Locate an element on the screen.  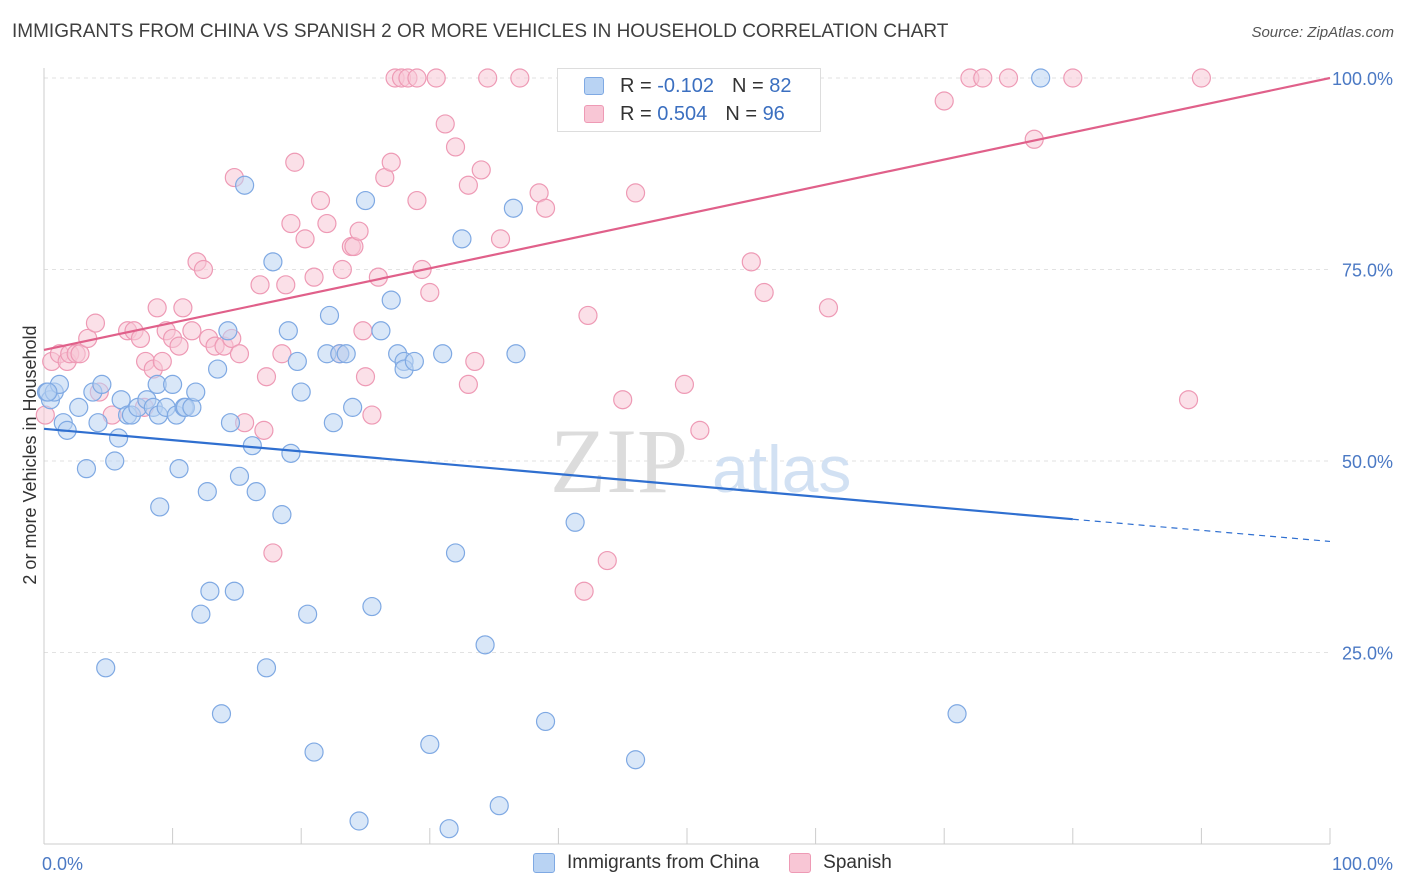
legend-label-spanish: Spanish is located at coordinates (857, 862).